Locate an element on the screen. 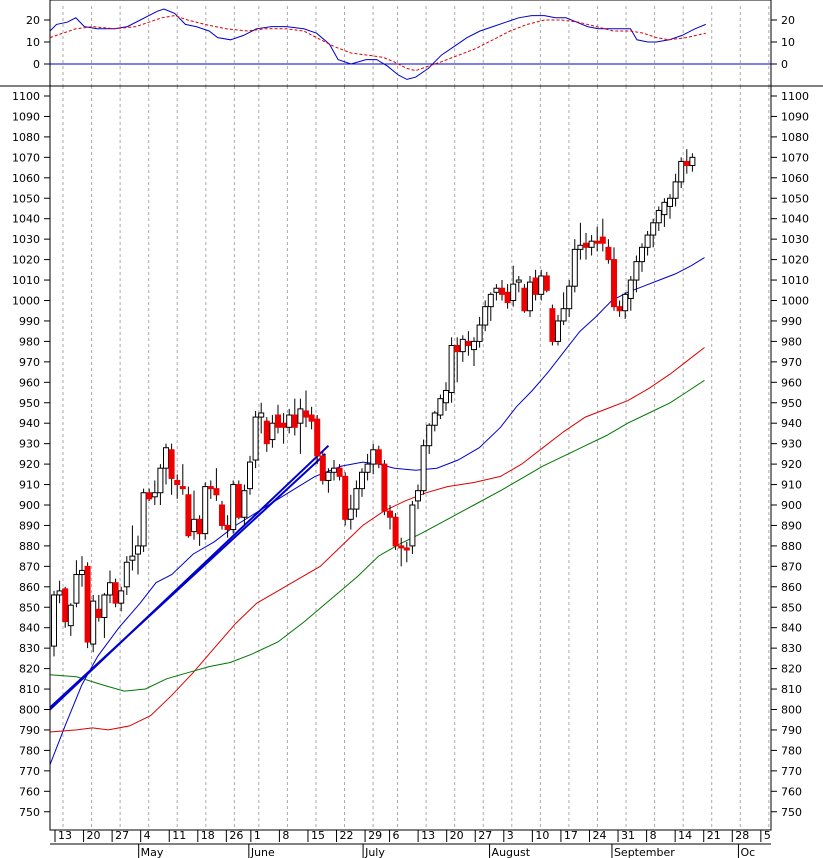 The height and width of the screenshot is (858, 823). price-tick-label-left: 960 is located at coordinates (29, 382).